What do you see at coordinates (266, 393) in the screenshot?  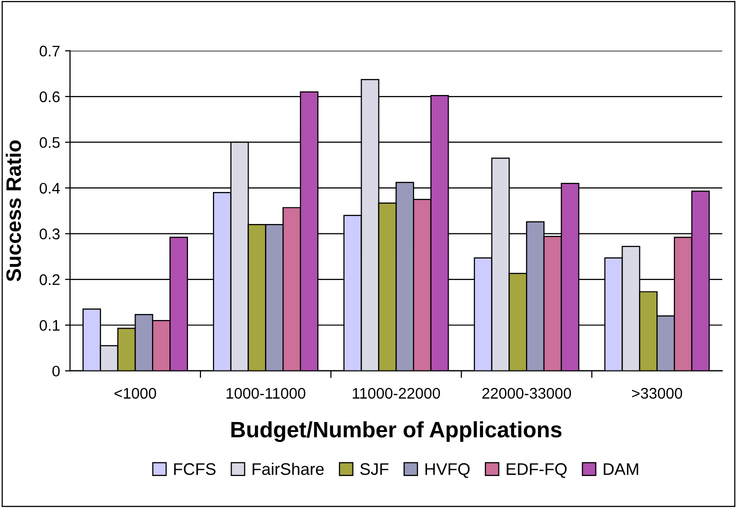 I see `x-tick-label: 1000-11000` at bounding box center [266, 393].